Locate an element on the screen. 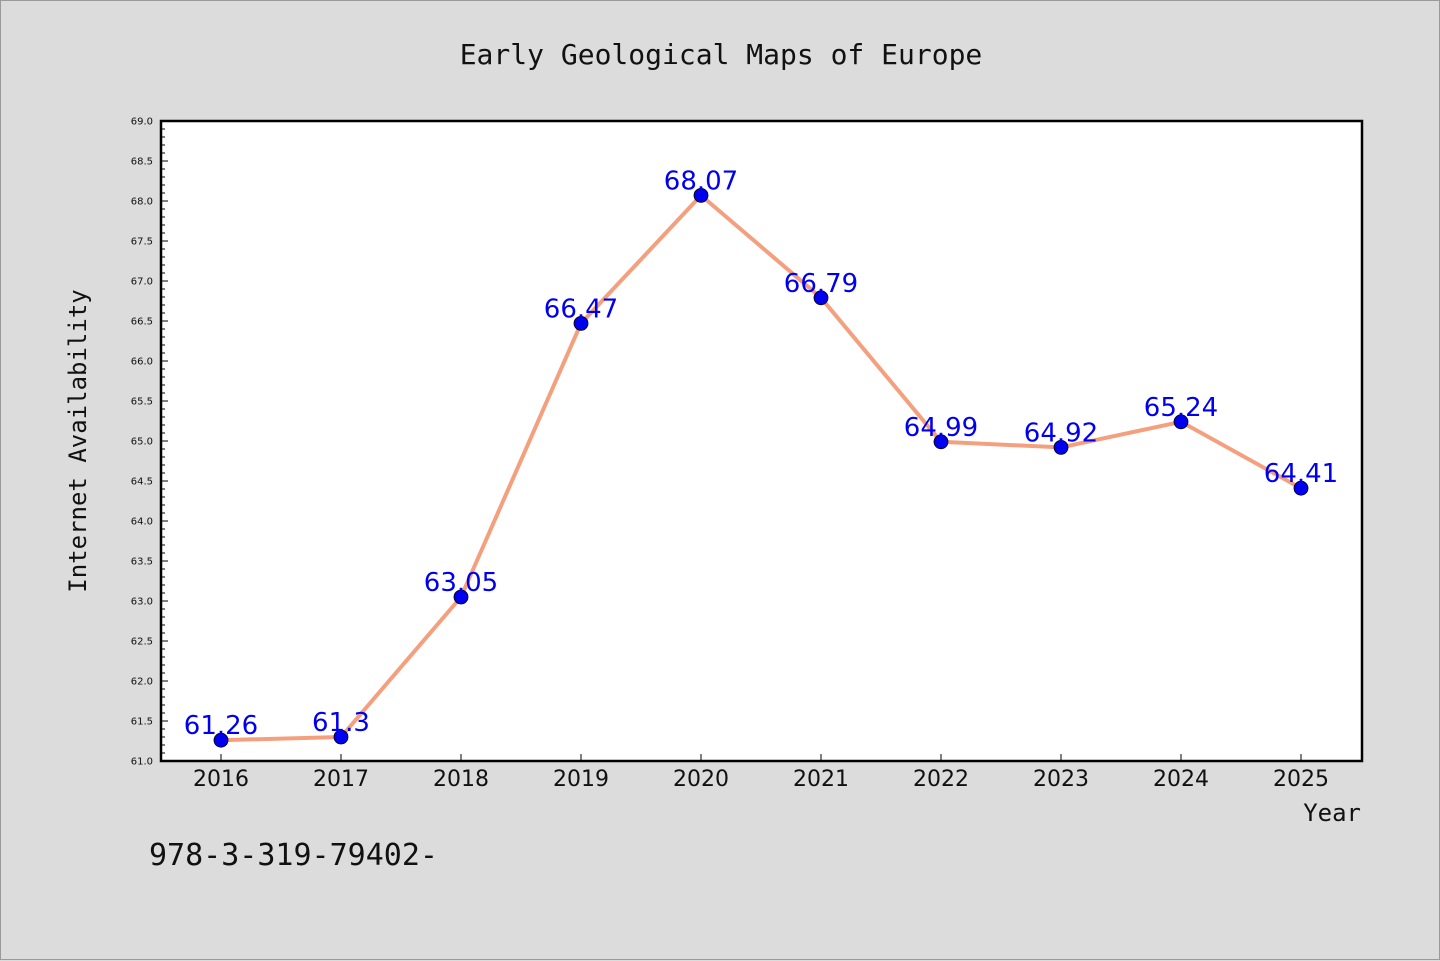 The width and height of the screenshot is (1440, 961). x-tick-label: 2017 is located at coordinates (341, 779).